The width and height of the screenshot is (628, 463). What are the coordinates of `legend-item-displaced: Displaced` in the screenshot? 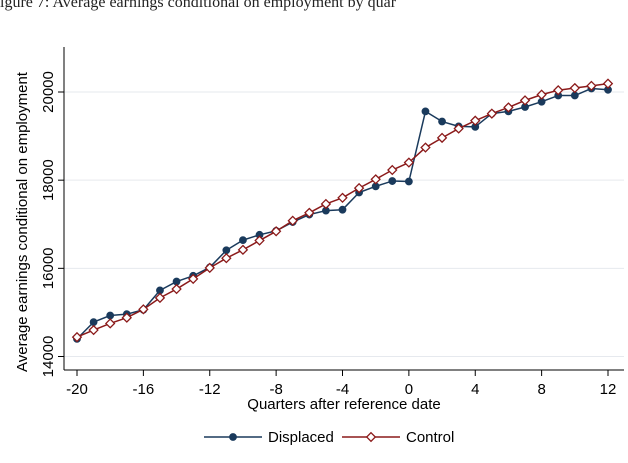 It's located at (269, 437).